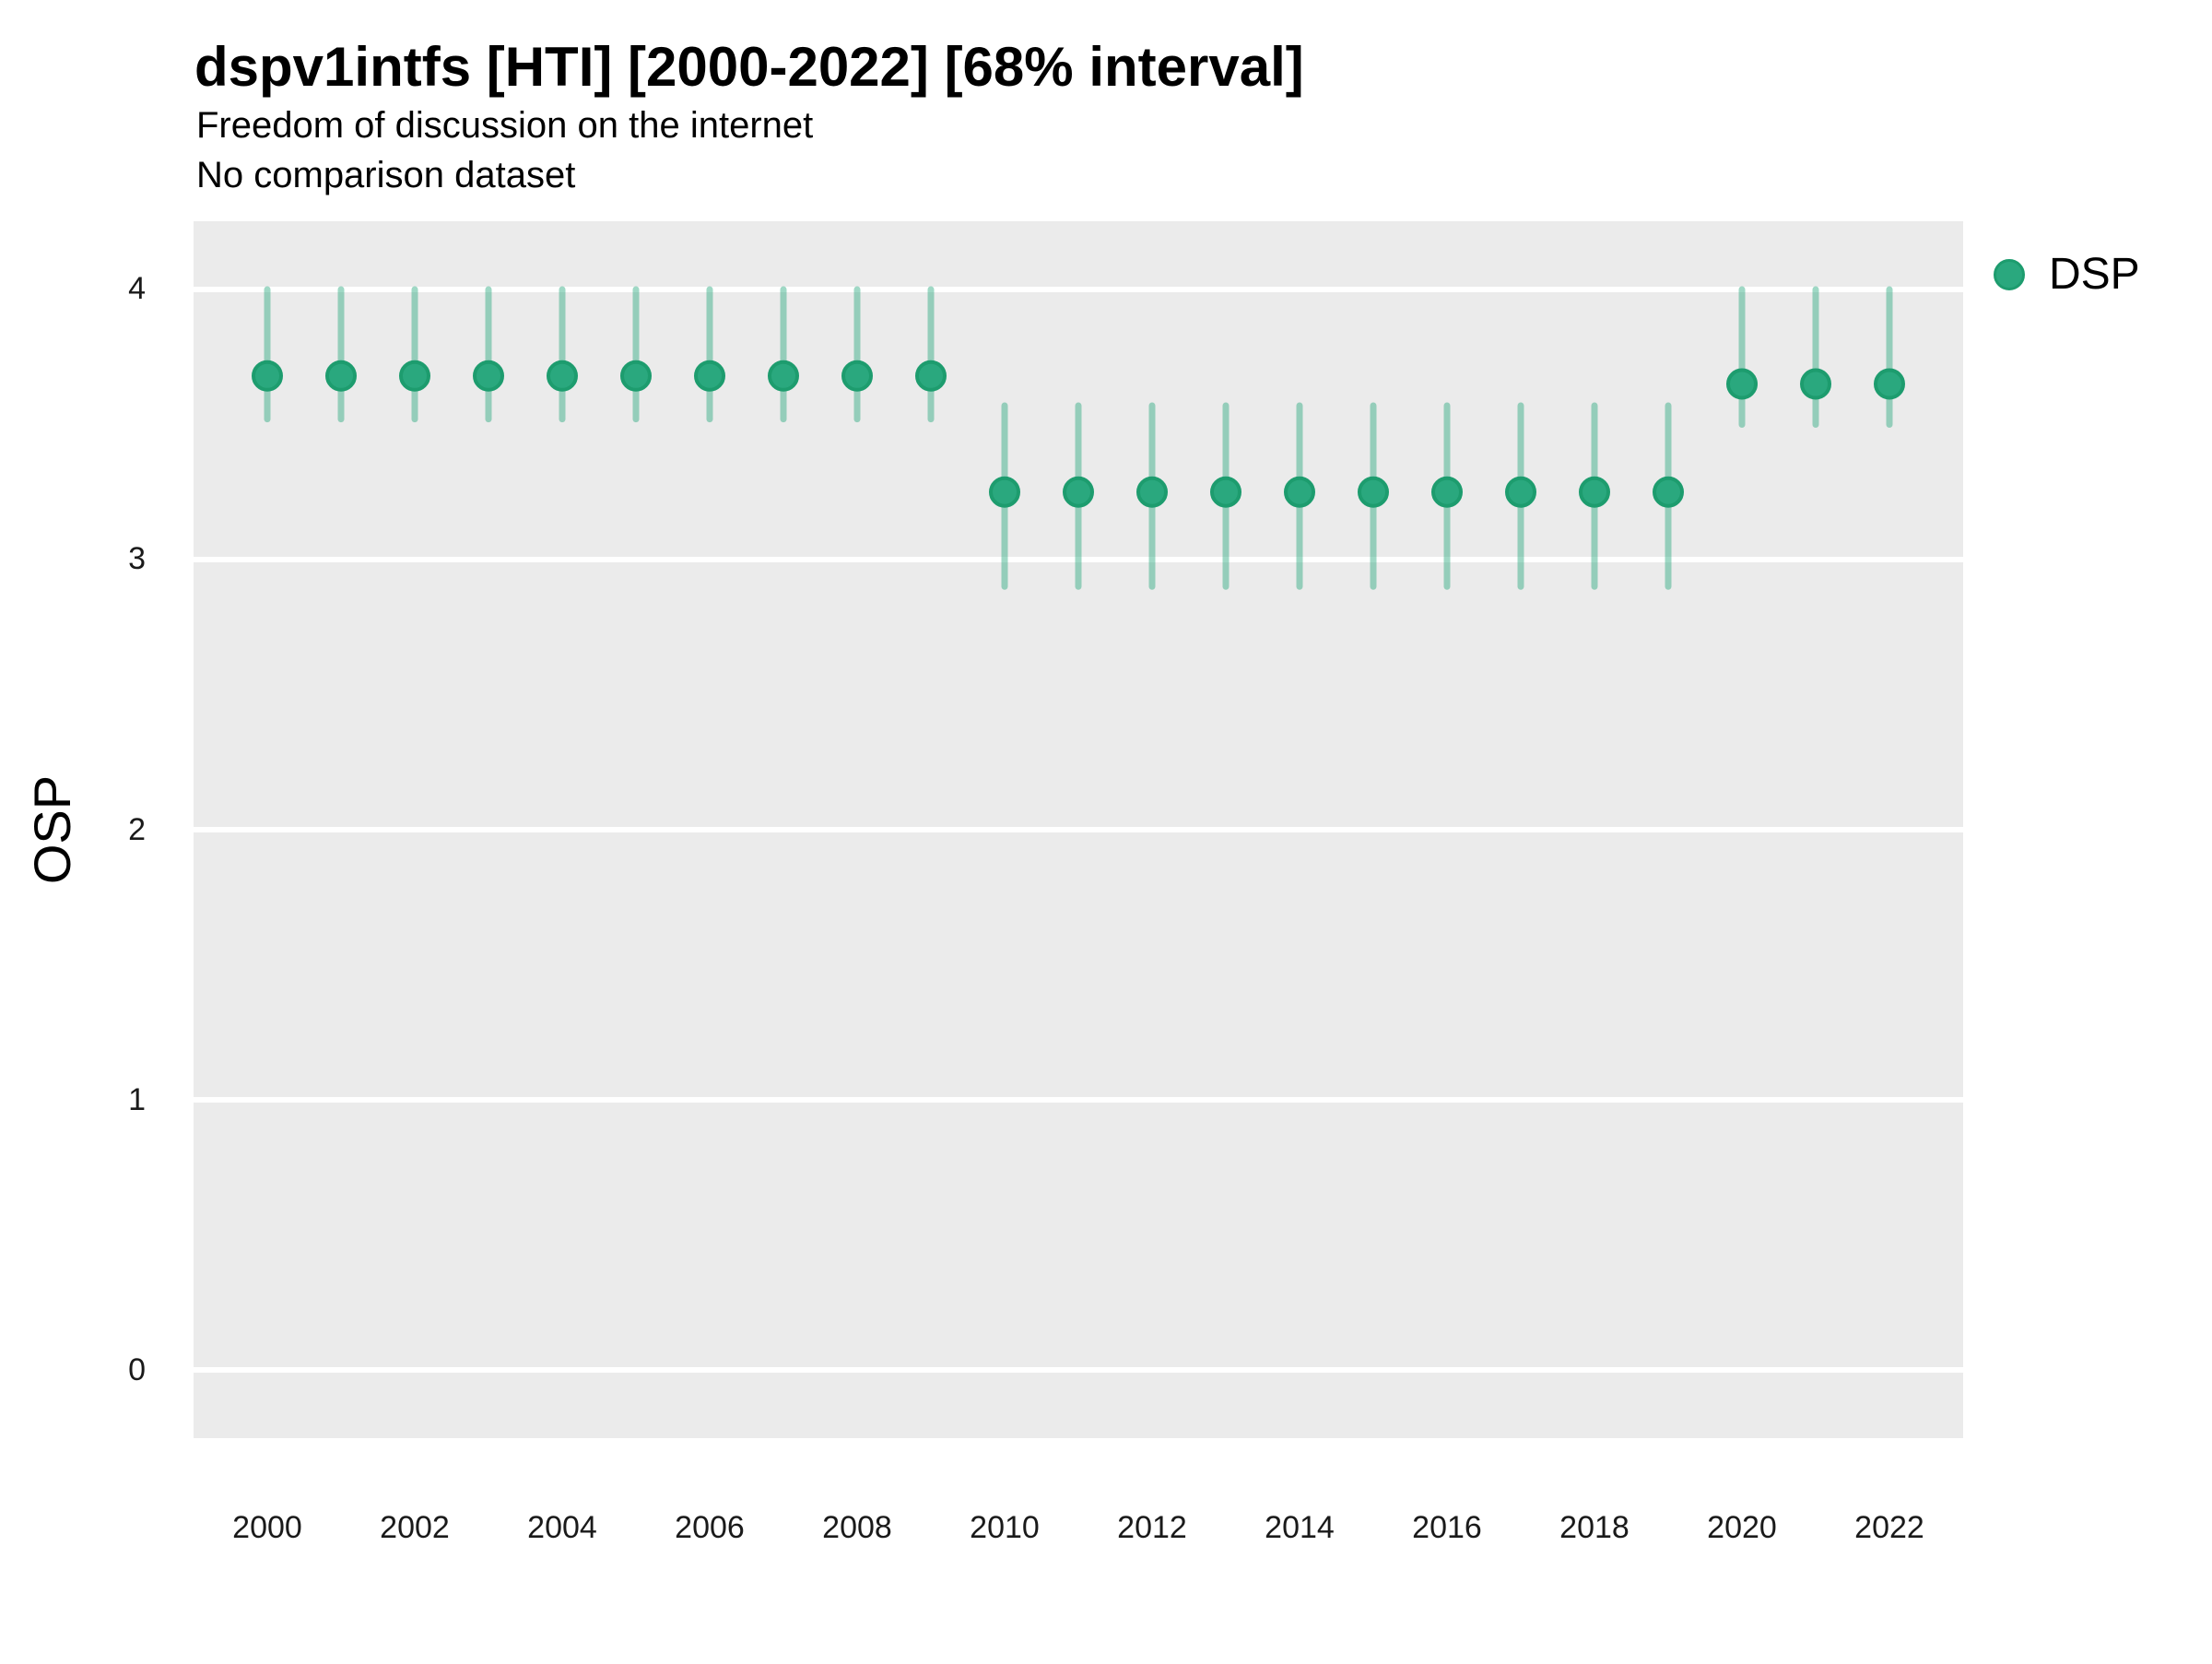  What do you see at coordinates (1594, 1527) in the screenshot?
I see `x-tick-label-2018: 2018` at bounding box center [1594, 1527].